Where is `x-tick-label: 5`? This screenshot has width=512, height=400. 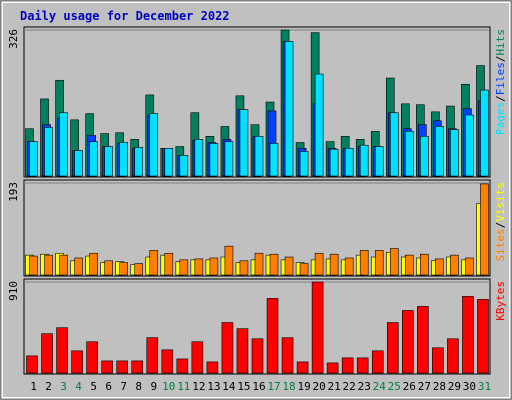 x-tick-label: 5 is located at coordinates (93, 386).